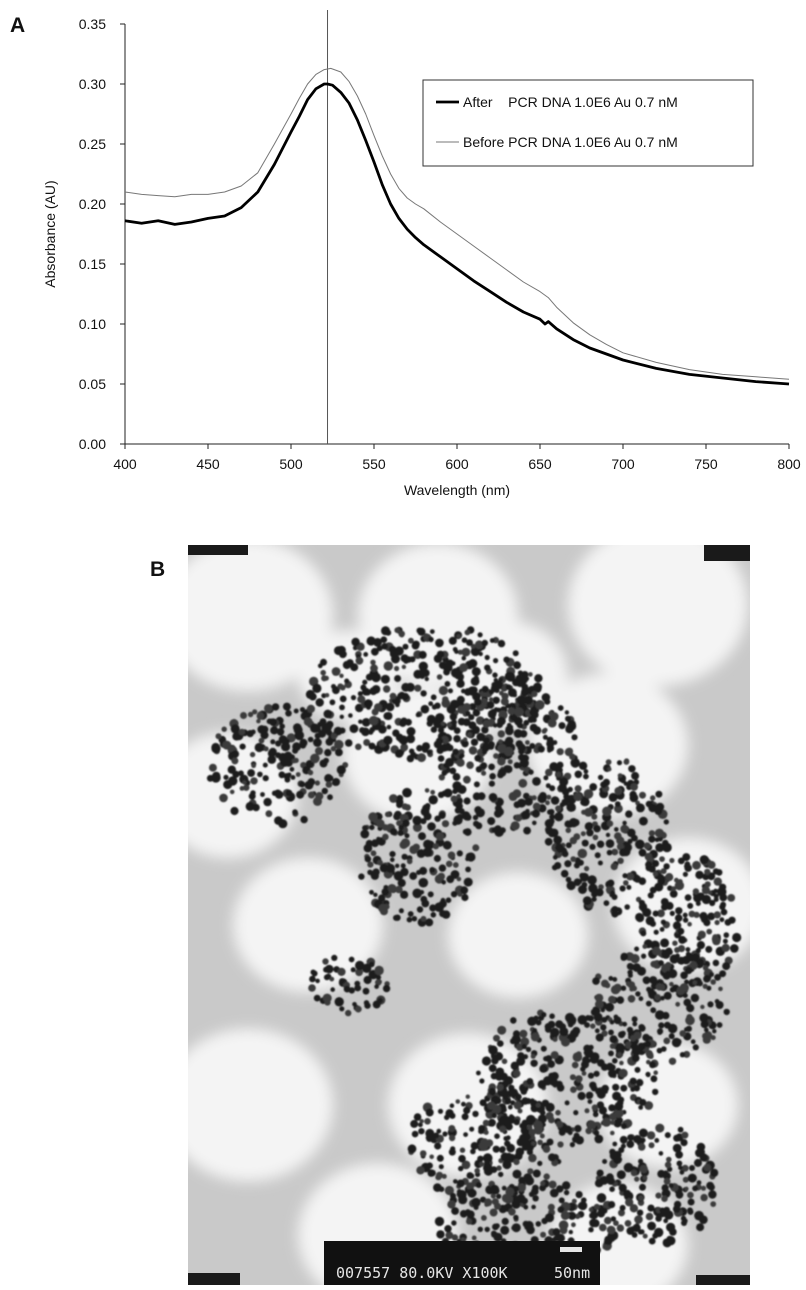  Describe the element at coordinates (214, 1279) in the screenshot. I see `corner-mark-bottom-left` at that location.